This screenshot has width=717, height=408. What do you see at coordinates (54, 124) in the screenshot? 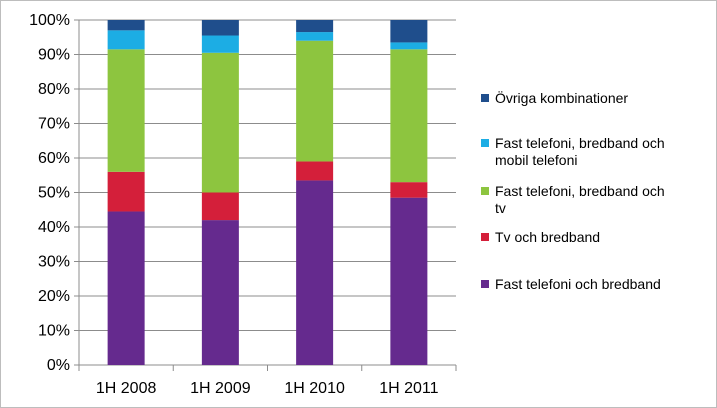
I see `y-tick-label: 70%` at bounding box center [54, 124].